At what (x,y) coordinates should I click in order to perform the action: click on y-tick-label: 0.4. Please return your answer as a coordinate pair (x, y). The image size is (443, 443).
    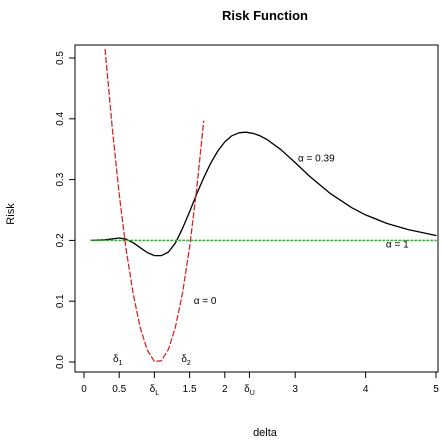
    Looking at the image, I should click on (60, 118).